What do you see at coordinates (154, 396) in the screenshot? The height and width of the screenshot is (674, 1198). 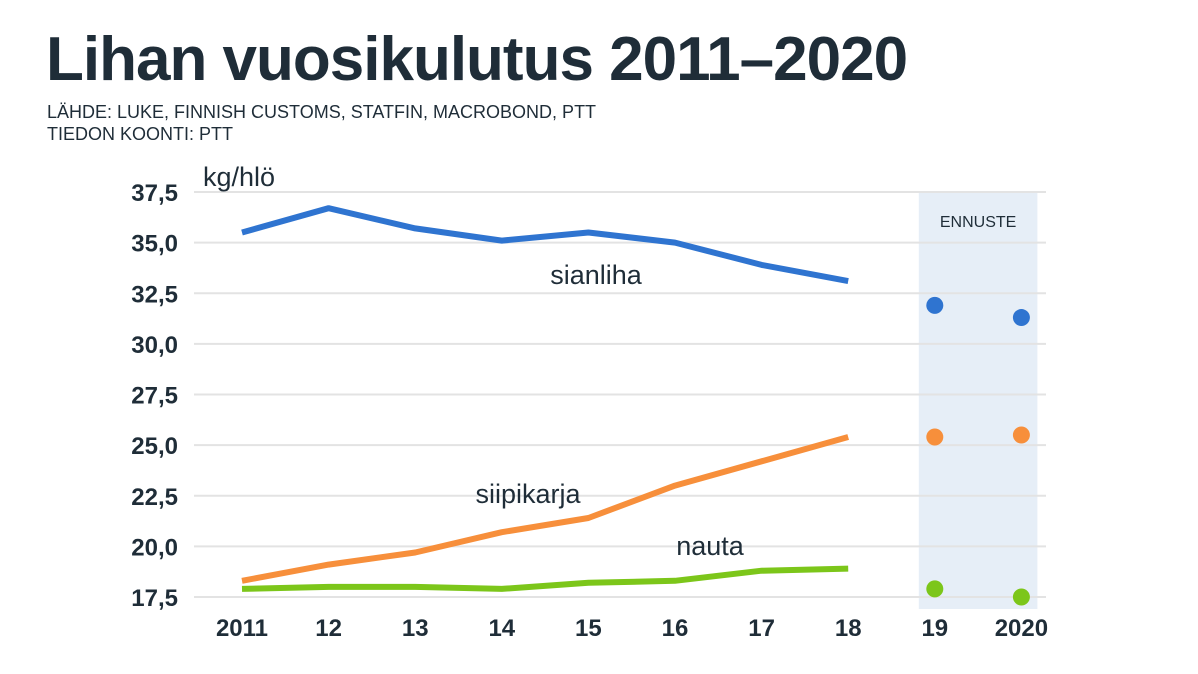 I see `y-tick-label: 27,5` at bounding box center [154, 396].